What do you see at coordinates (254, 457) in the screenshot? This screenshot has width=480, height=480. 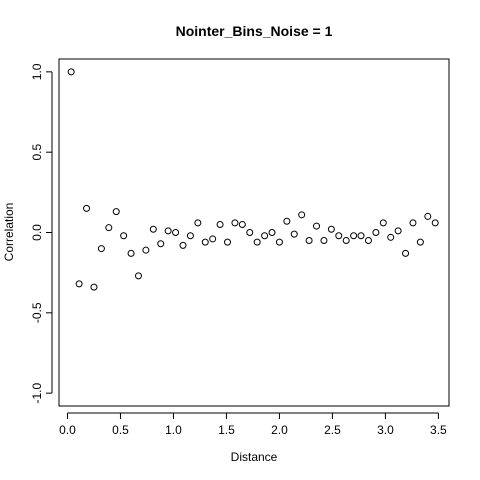 I see `x-axis-label: Distance` at bounding box center [254, 457].